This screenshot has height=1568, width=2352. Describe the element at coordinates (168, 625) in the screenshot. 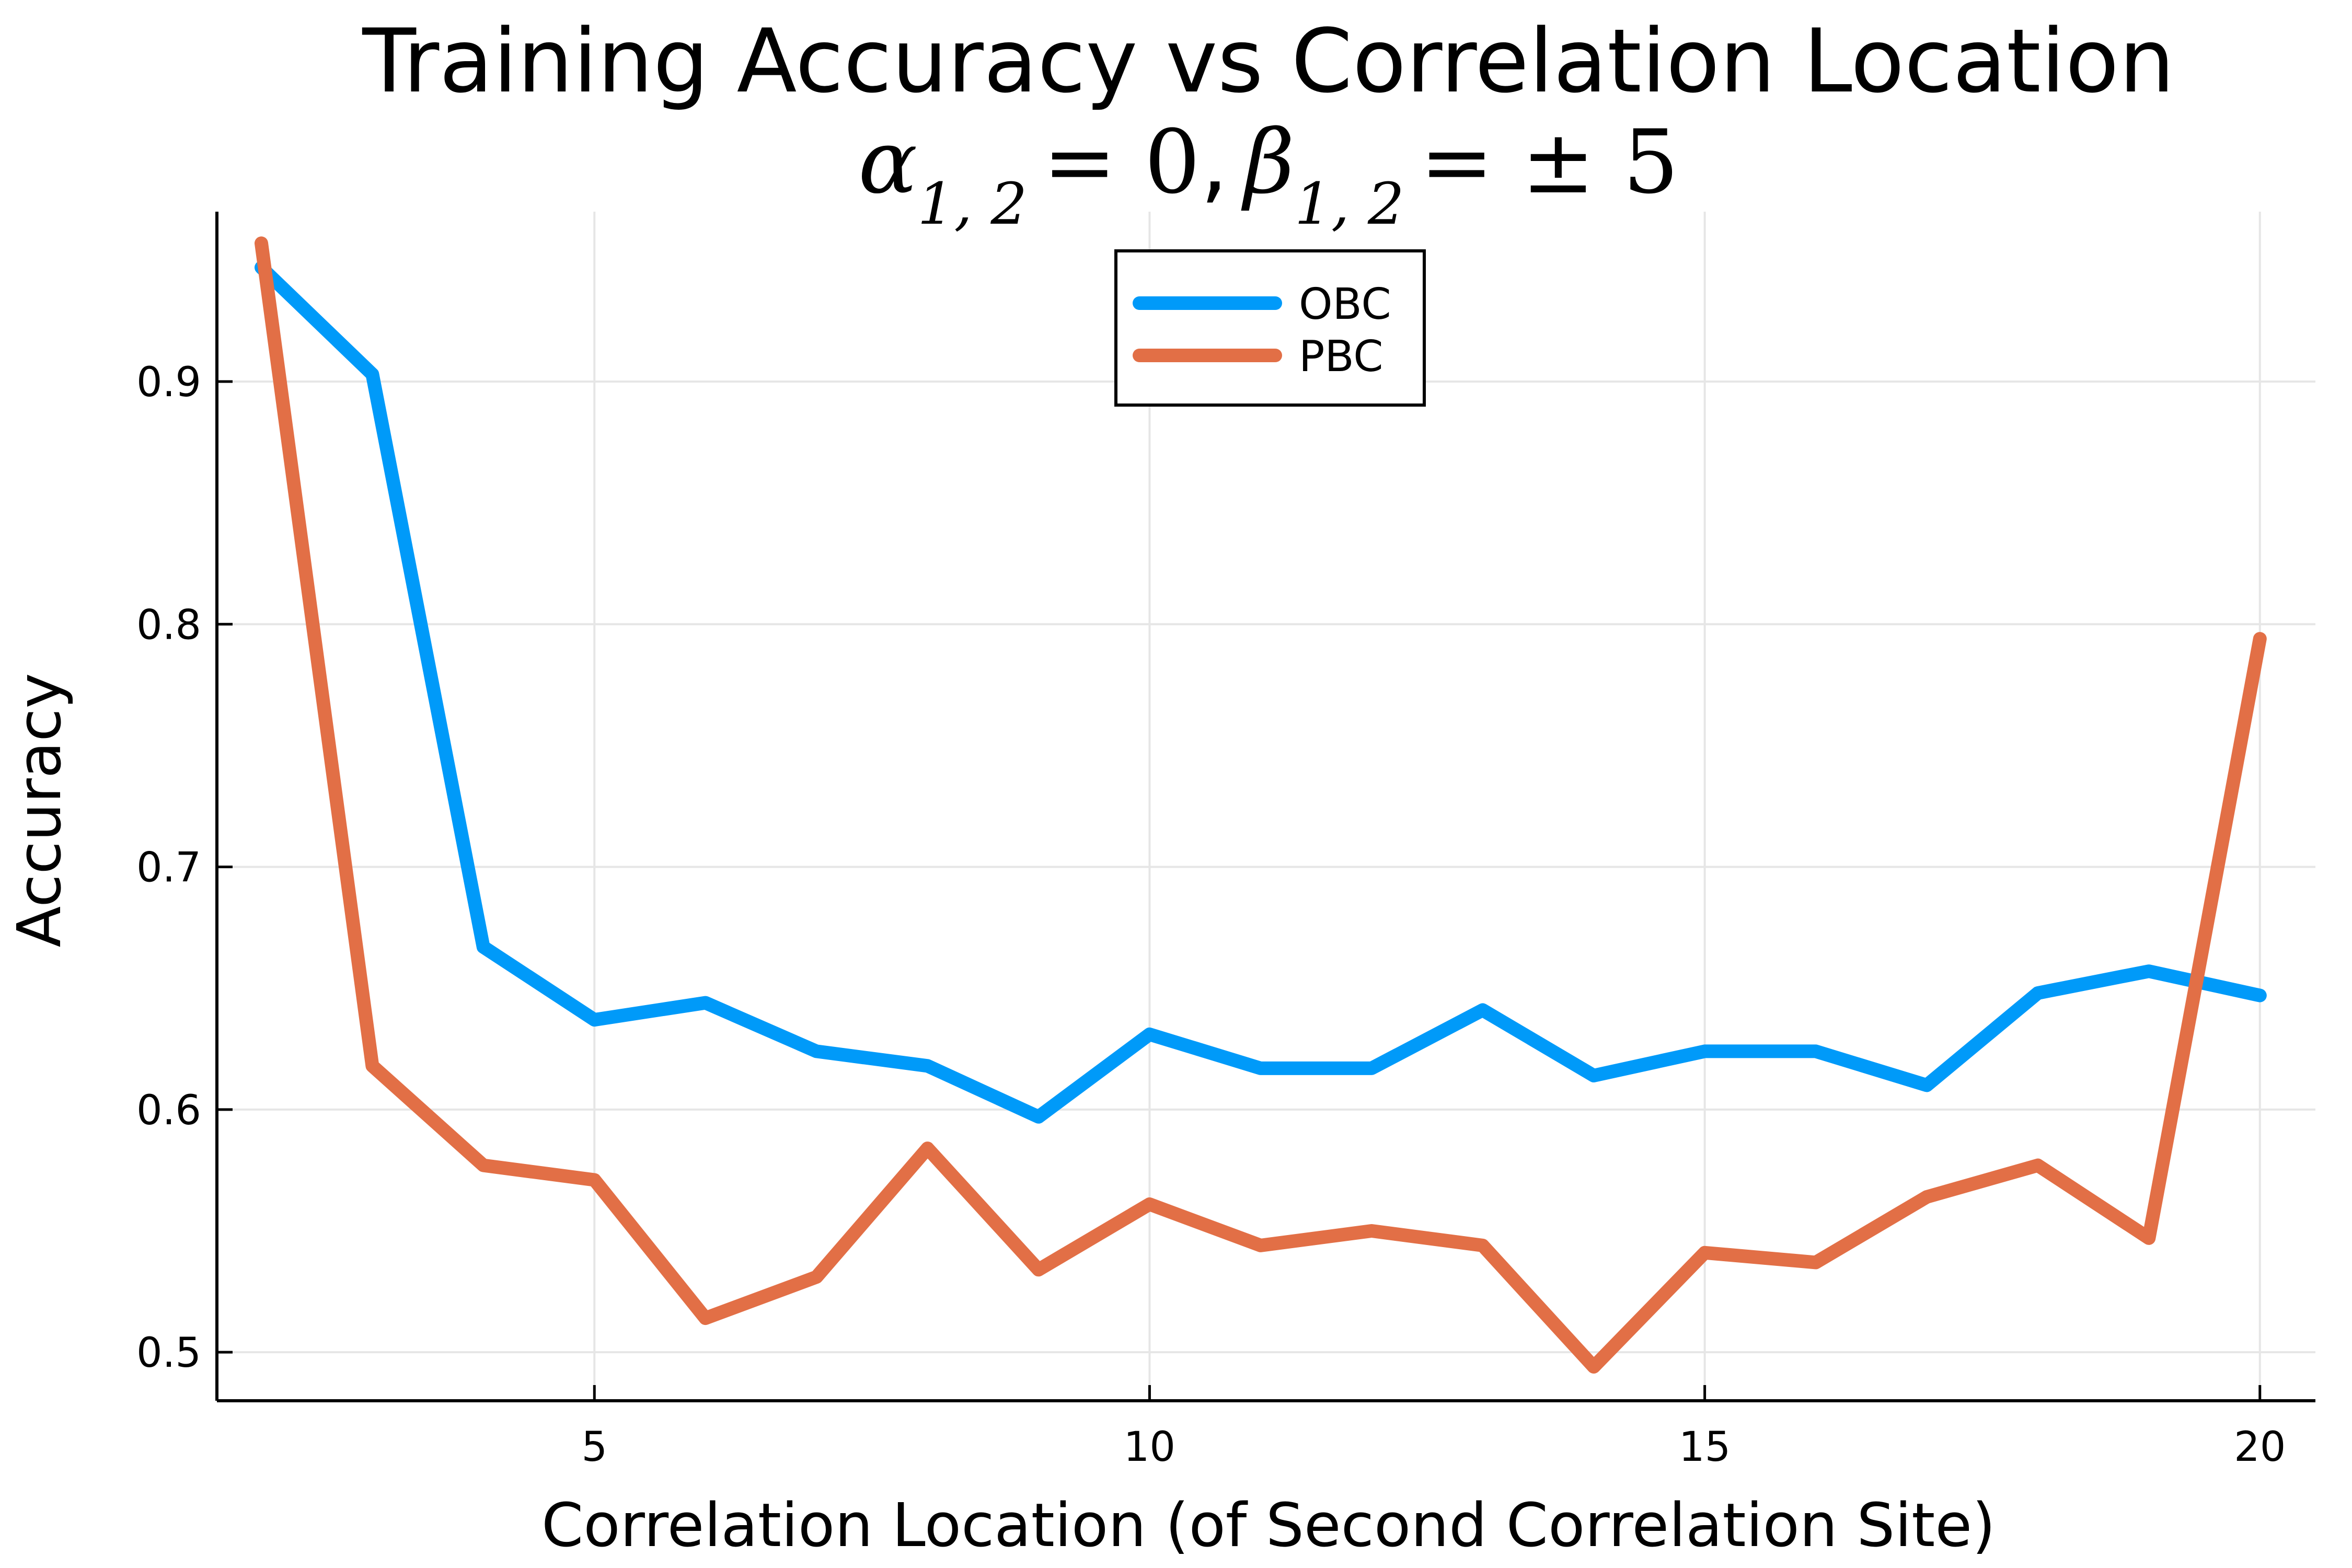

I see `y-tick-label-3: 0.8` at that location.